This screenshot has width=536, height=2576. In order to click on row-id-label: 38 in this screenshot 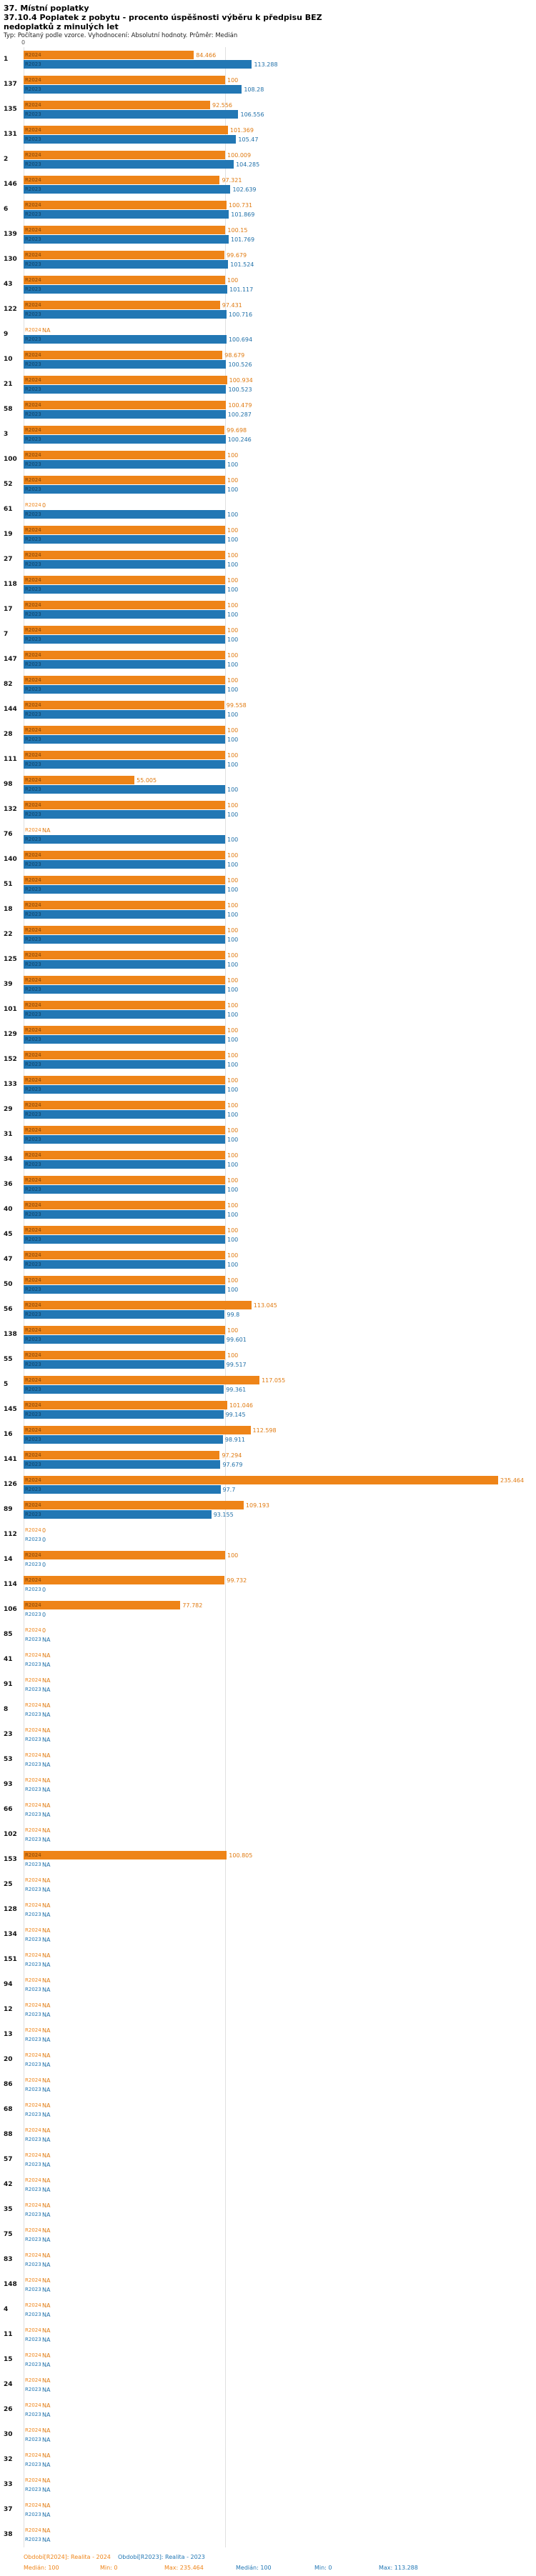, I will do `click(8, 2534)`.